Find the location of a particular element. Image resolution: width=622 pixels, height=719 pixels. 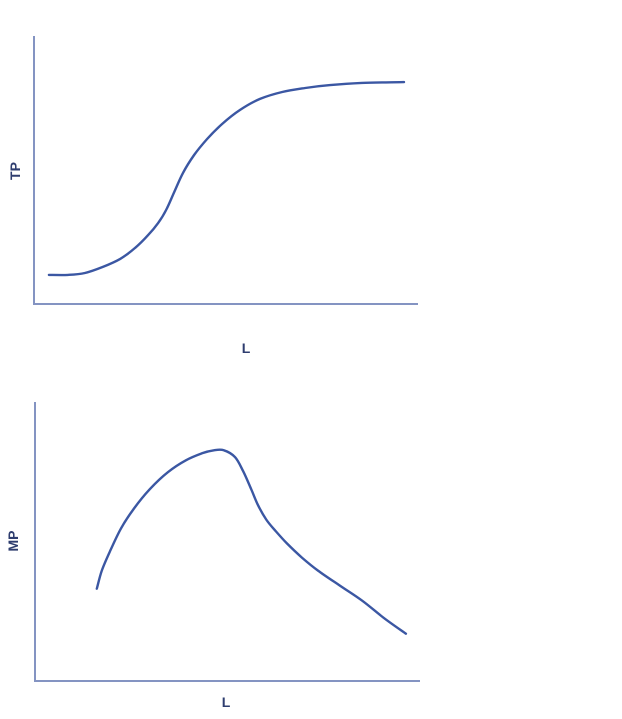

mp-curve is located at coordinates (251, 541).